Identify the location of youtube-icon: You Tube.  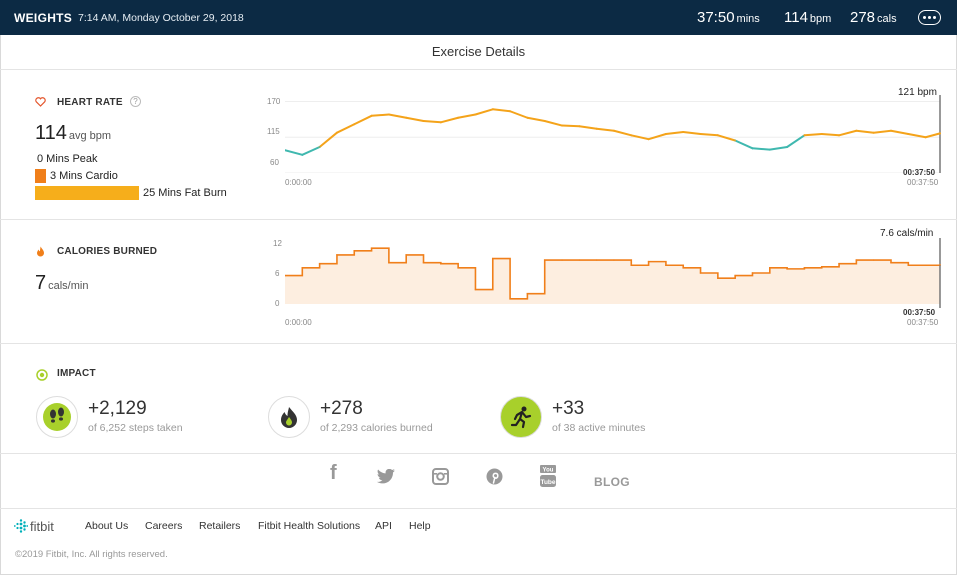
(548, 476).